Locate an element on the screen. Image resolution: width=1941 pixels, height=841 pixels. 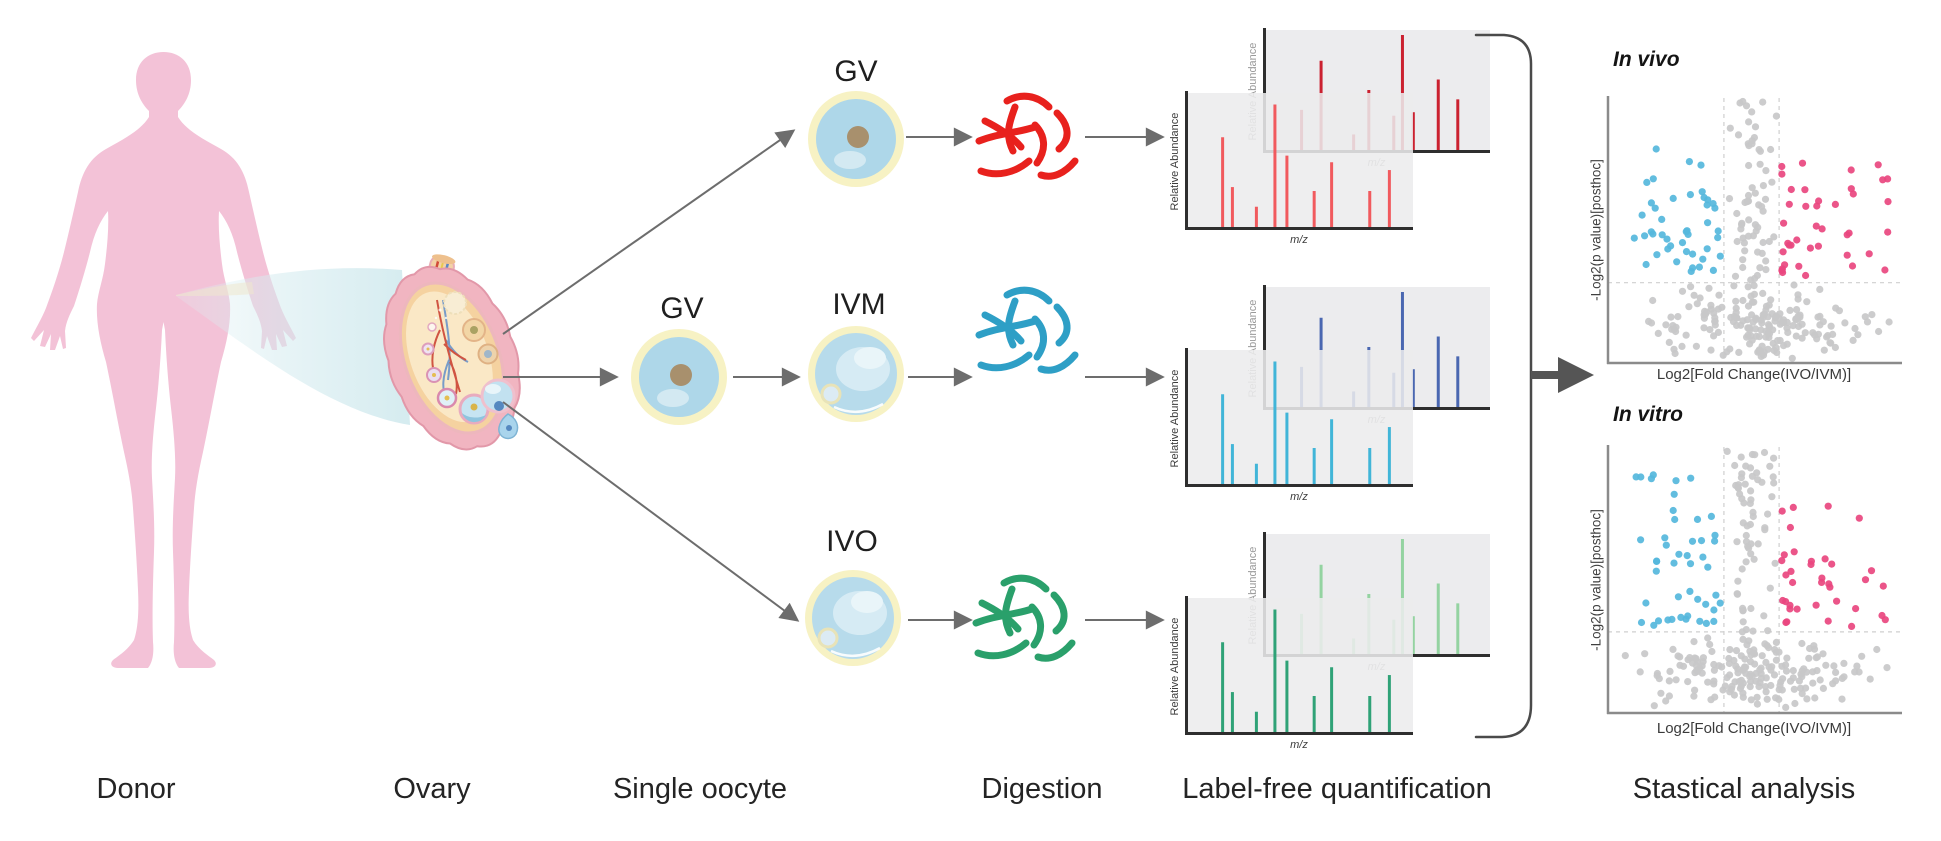
arrow-ovary-to-ivo is located at coordinates (651, 511).